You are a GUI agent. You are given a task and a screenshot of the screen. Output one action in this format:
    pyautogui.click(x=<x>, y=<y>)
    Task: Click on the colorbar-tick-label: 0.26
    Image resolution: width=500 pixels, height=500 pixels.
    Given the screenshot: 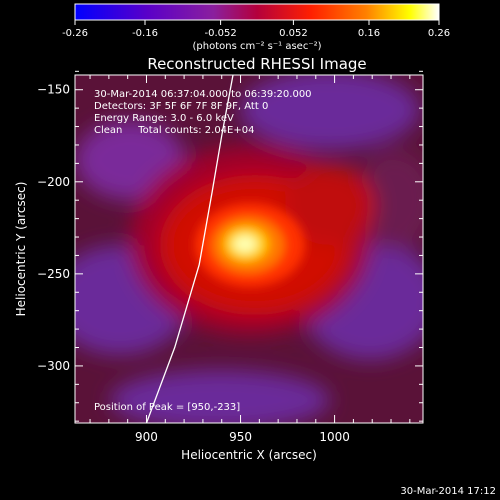 What is the action you would take?
    pyautogui.click(x=439, y=33)
    